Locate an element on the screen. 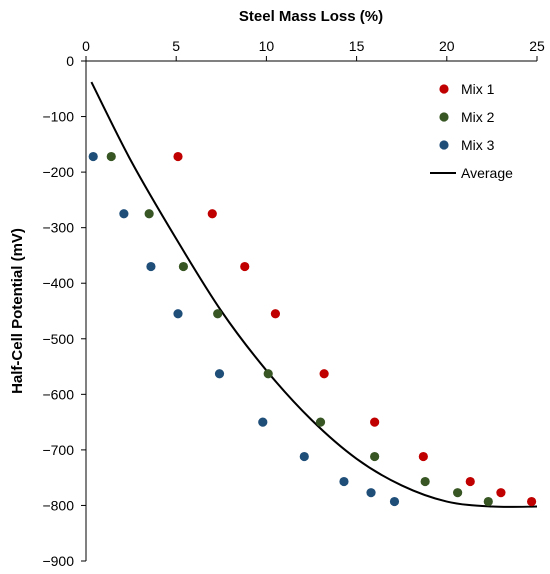 The image size is (550, 574). legend-mix-2-label: Mix 2 is located at coordinates (478, 117).